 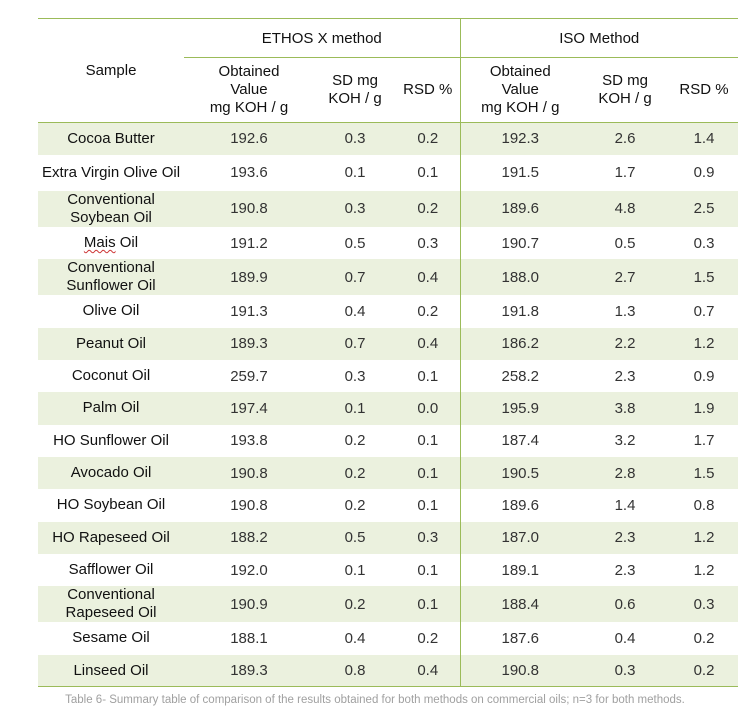 I want to click on sample-name-cell: Extra Virgin Olive Oil, so click(x=111, y=172).